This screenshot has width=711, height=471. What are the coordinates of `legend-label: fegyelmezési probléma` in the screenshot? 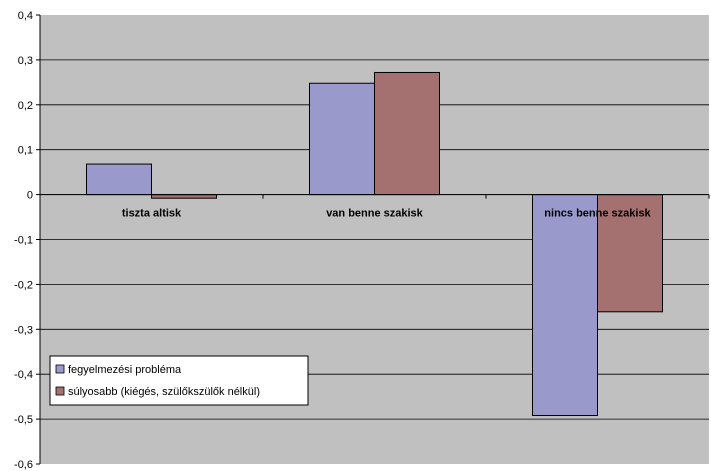 It's located at (125, 370).